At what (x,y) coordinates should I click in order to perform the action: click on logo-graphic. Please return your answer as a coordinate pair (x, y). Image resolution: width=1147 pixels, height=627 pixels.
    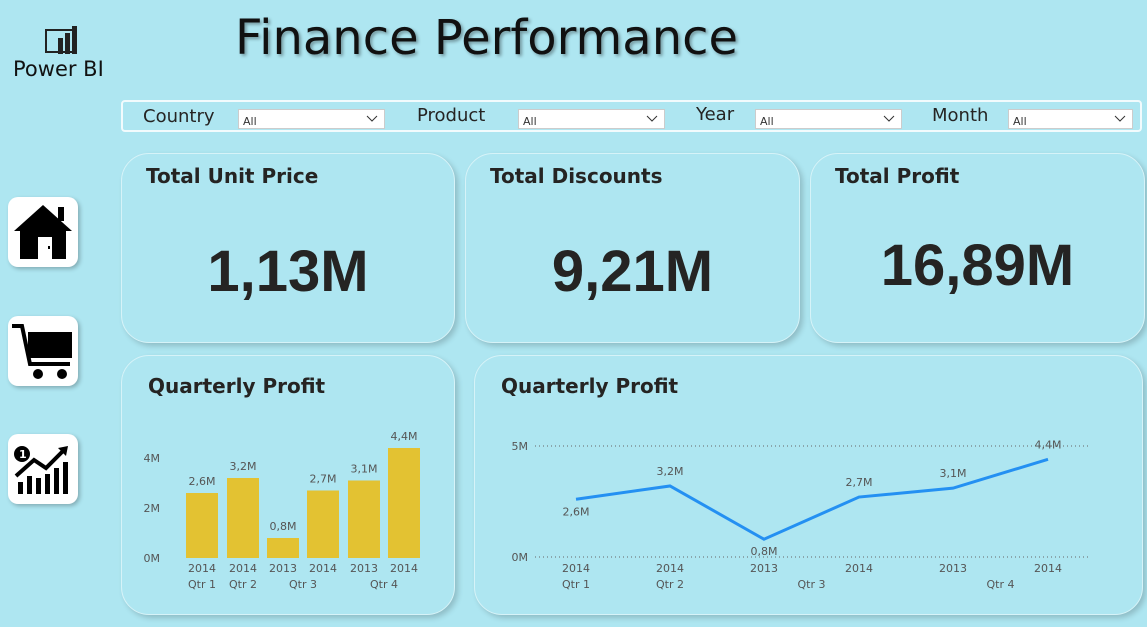
    Looking at the image, I should click on (61, 40).